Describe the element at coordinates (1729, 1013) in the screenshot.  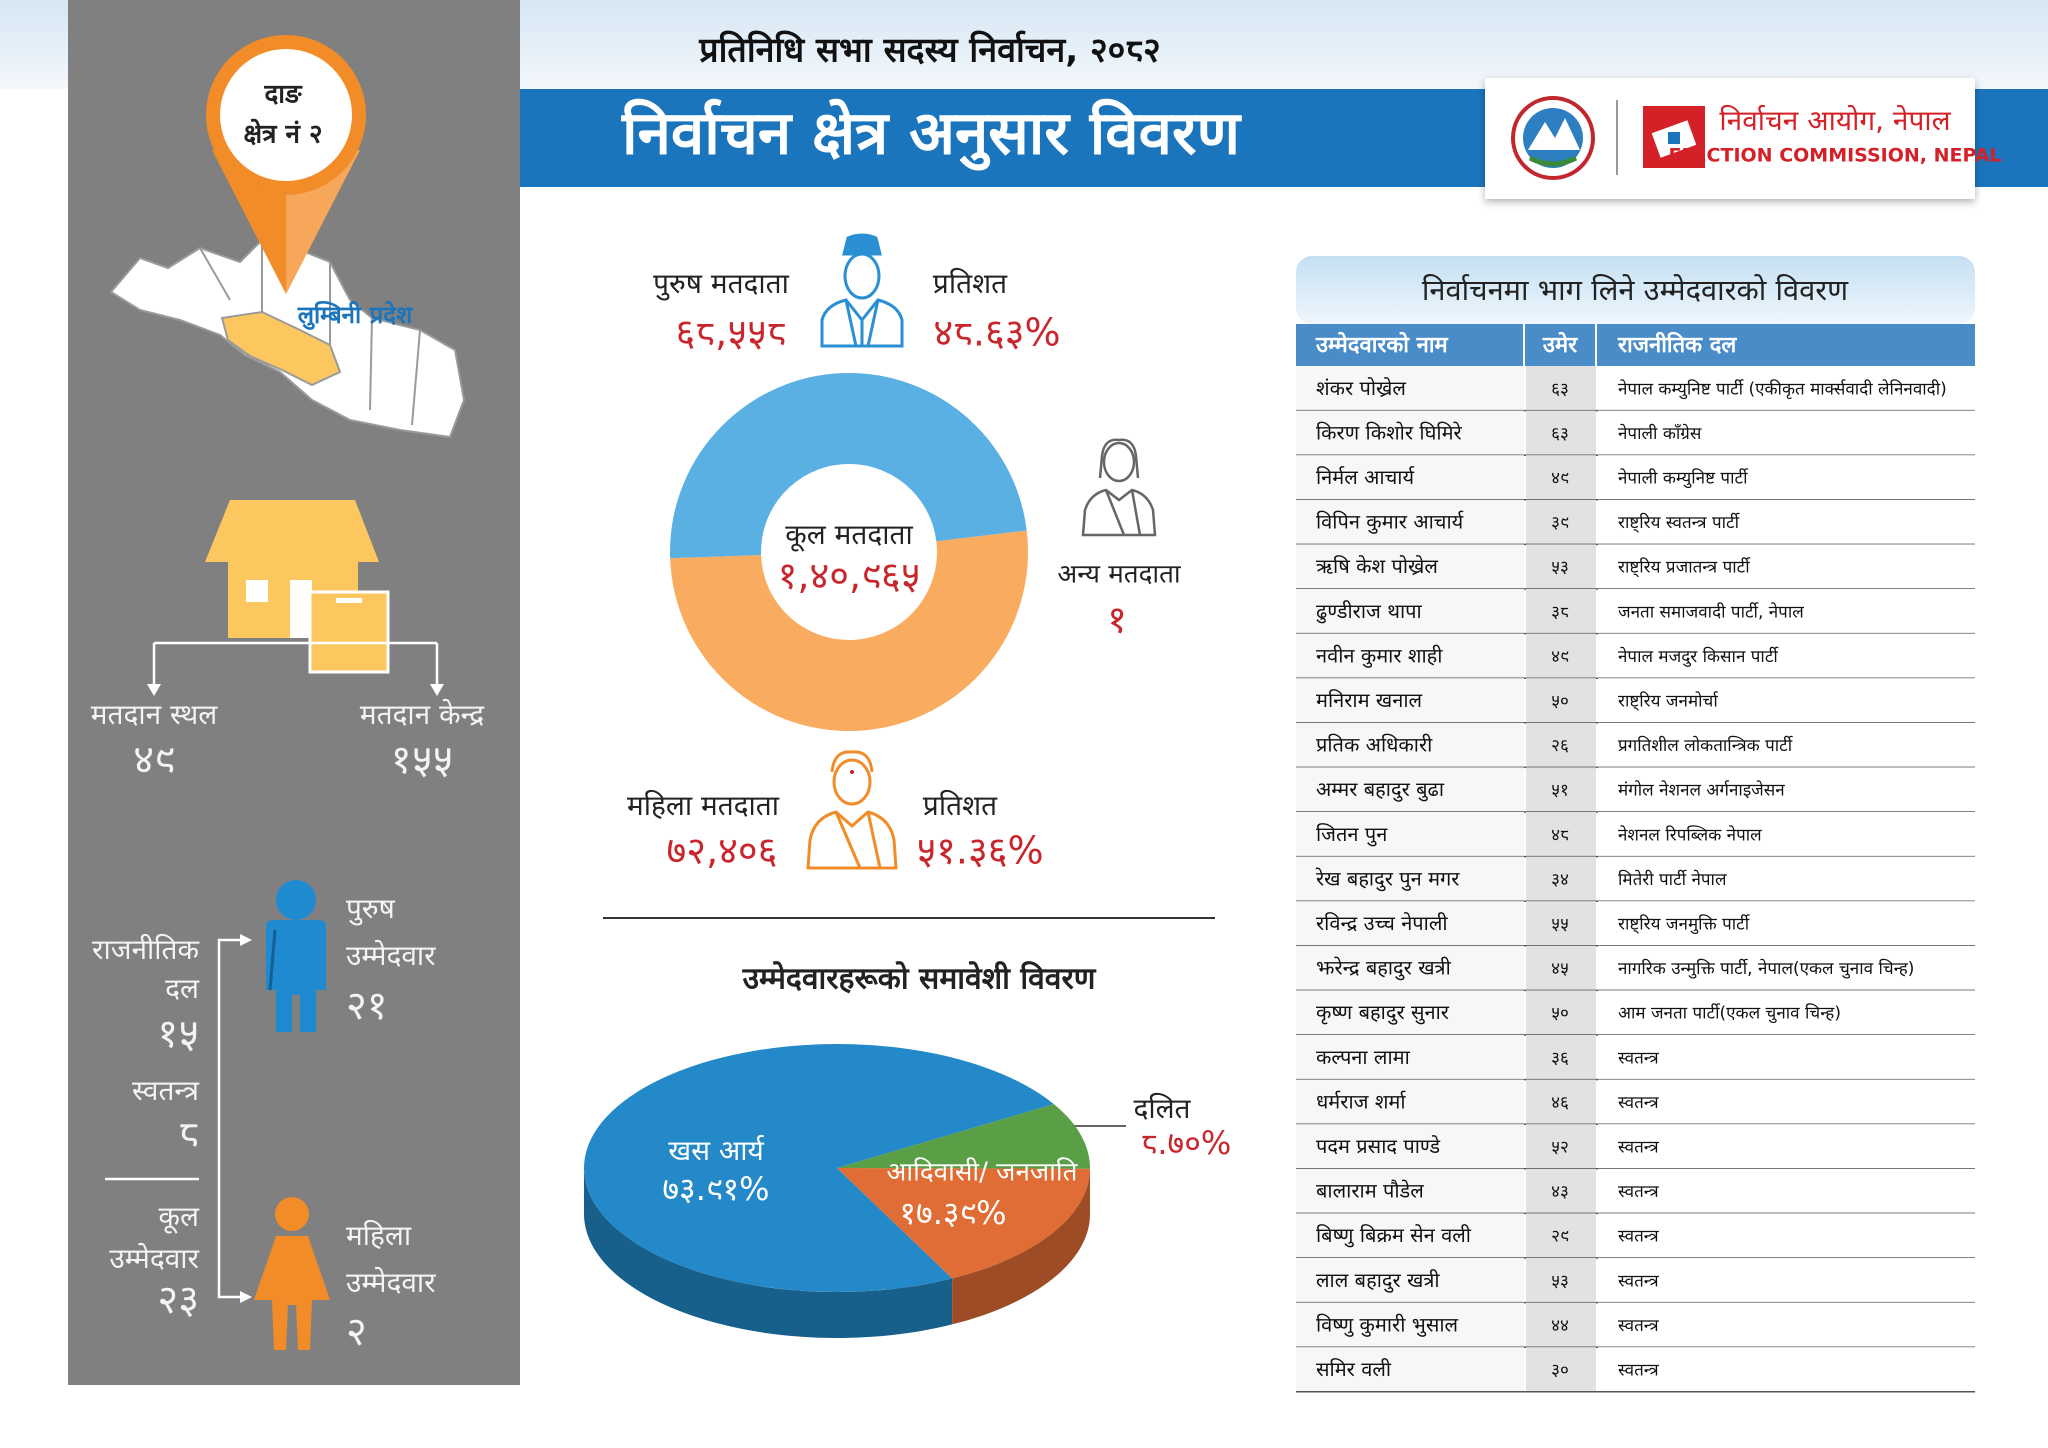
I see `table-cell: आम जनता पार्टी(एकल चुनाव चिन्ह)` at that location.